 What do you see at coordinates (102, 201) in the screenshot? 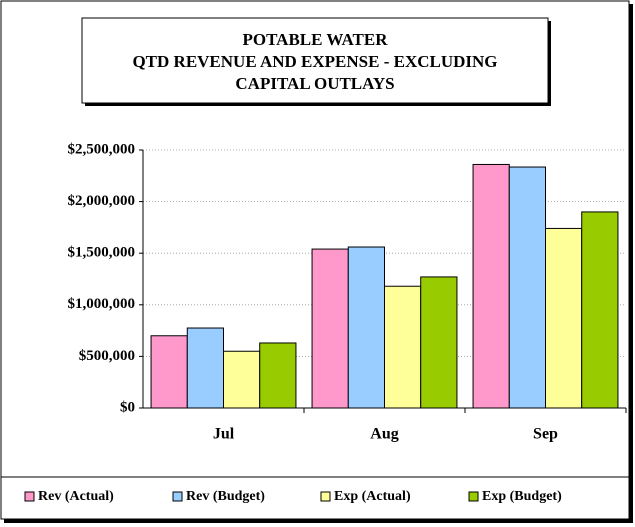
I see `y-tick-label: $2,000,000` at bounding box center [102, 201].